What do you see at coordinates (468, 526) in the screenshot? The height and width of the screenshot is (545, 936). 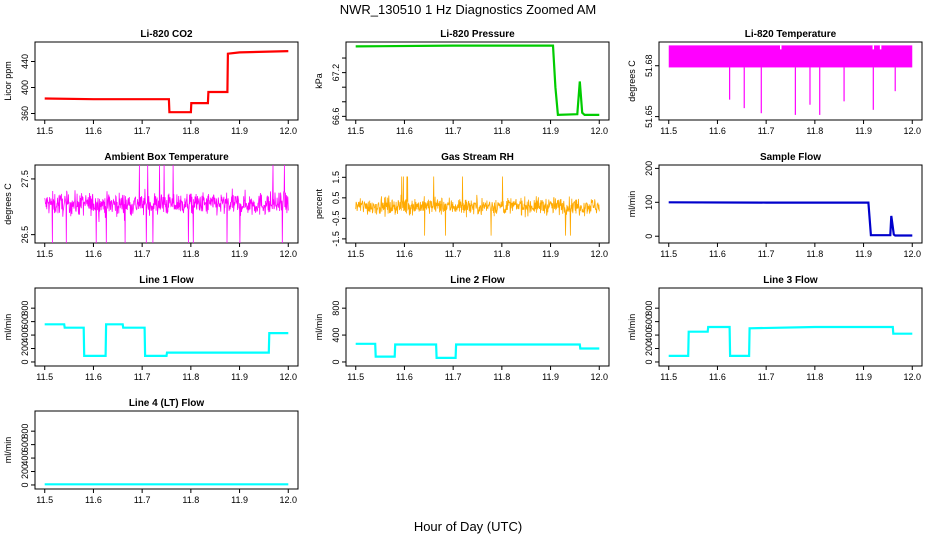 I see `figure-x-label: Hour of Day (UTC)` at bounding box center [468, 526].